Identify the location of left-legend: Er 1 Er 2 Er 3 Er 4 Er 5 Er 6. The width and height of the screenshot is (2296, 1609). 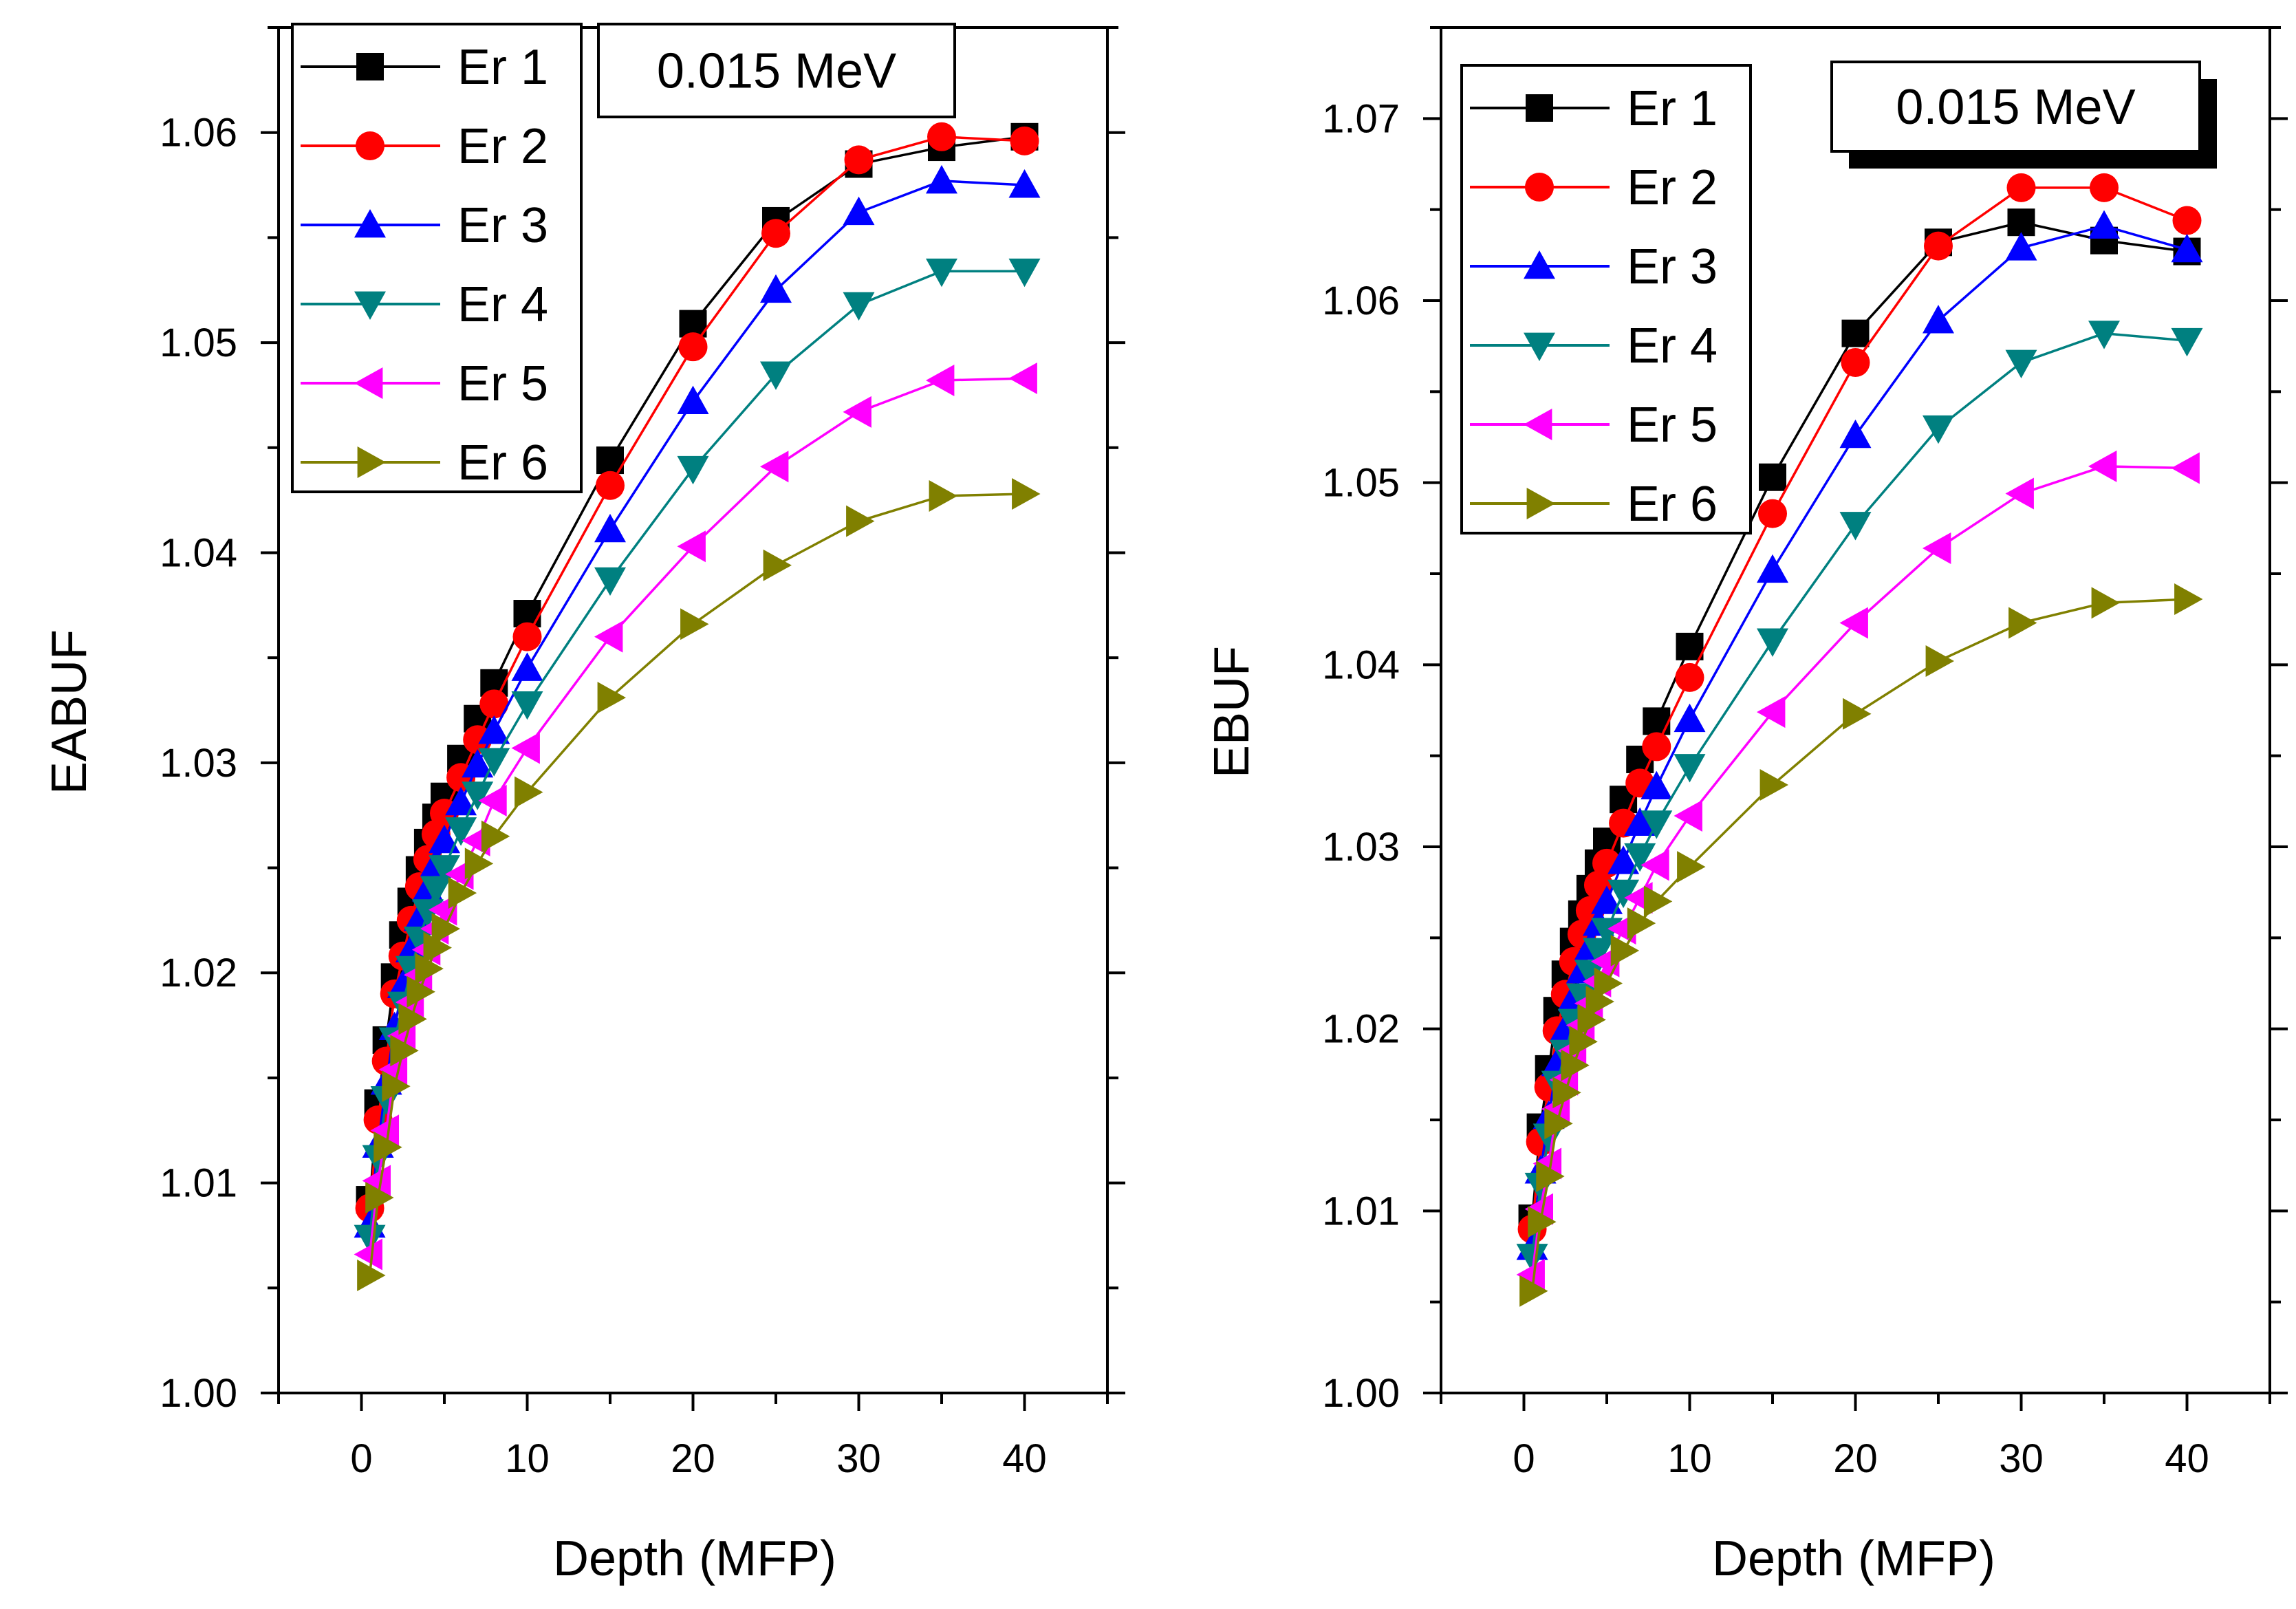
(437, 258).